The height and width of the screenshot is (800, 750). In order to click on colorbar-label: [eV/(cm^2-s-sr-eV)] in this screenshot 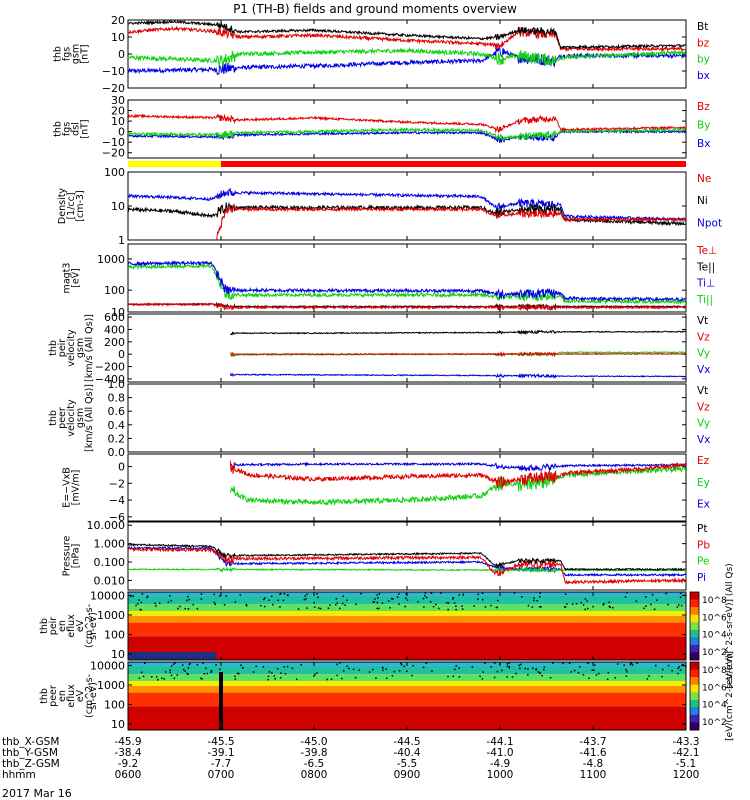, I will do `click(730, 696)`.